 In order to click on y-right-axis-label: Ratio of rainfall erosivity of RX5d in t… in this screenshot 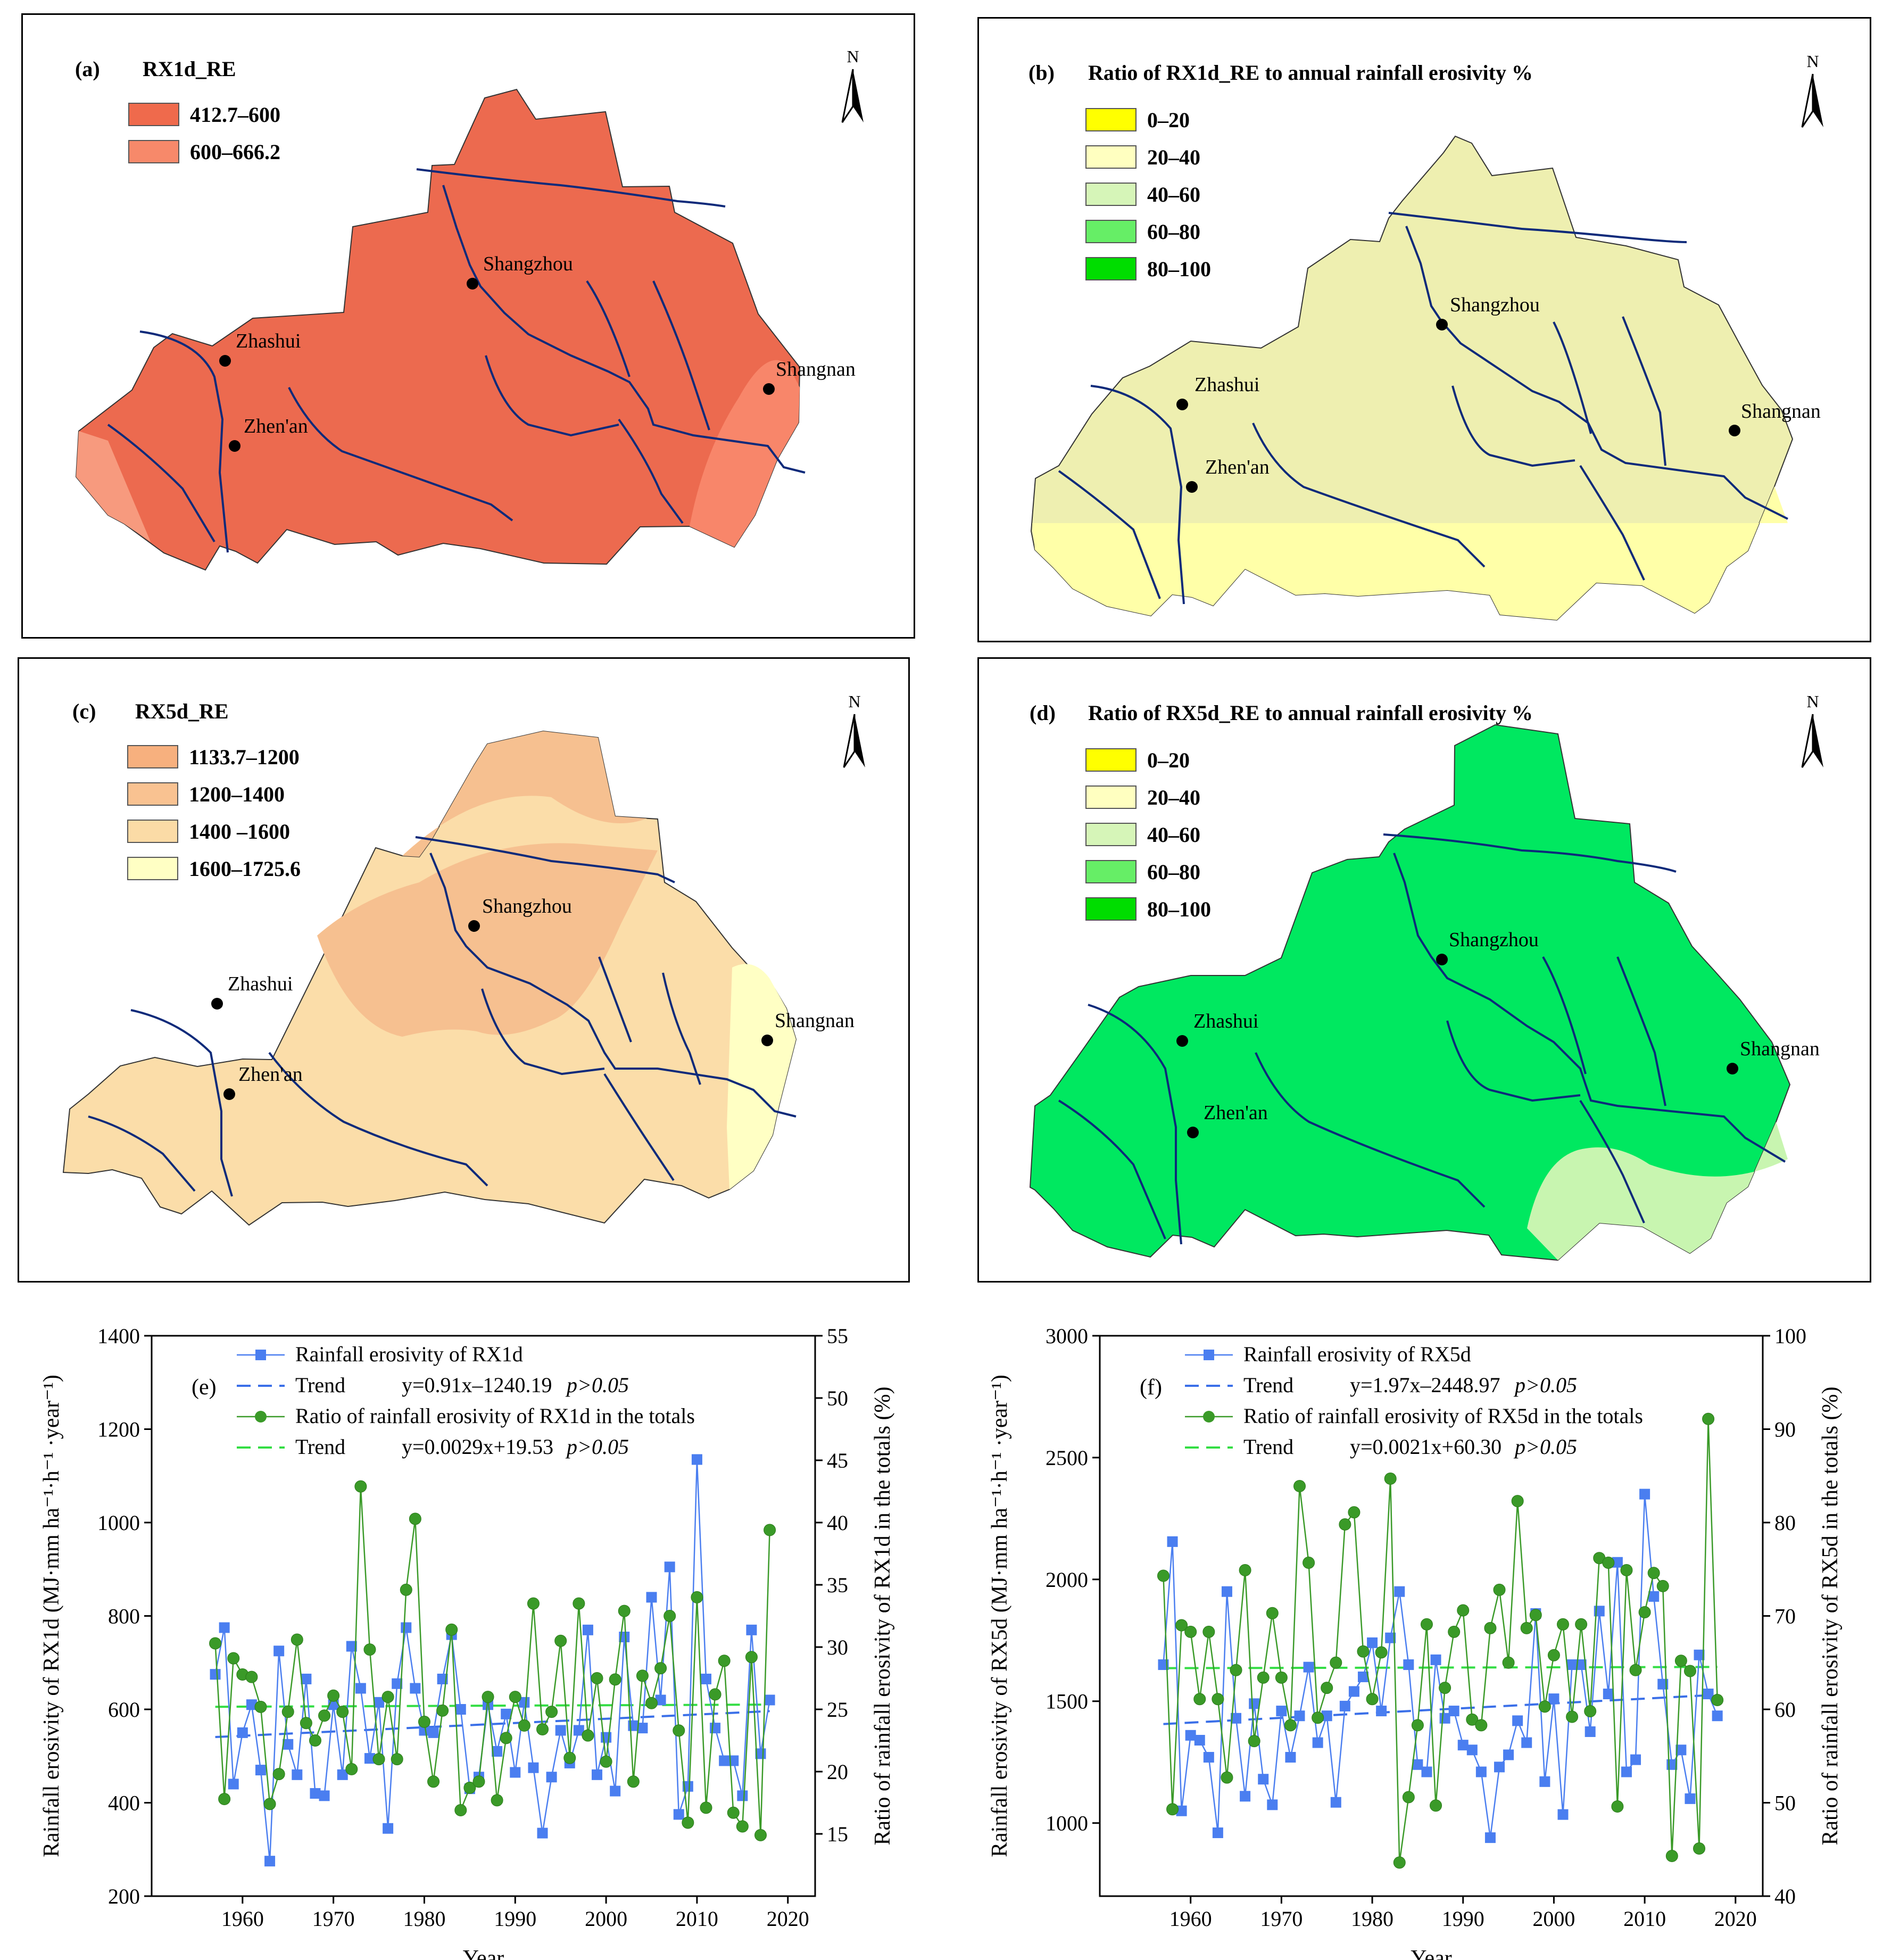, I will do `click(1831, 1616)`.